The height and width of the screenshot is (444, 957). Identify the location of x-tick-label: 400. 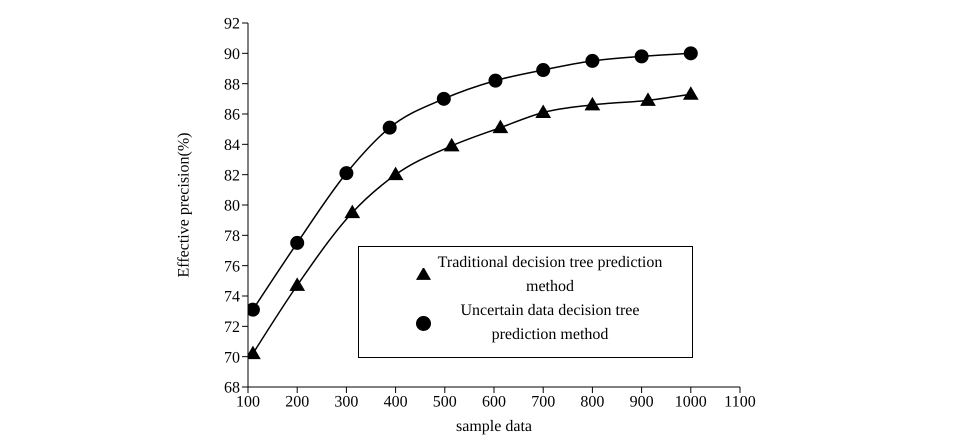
(396, 401).